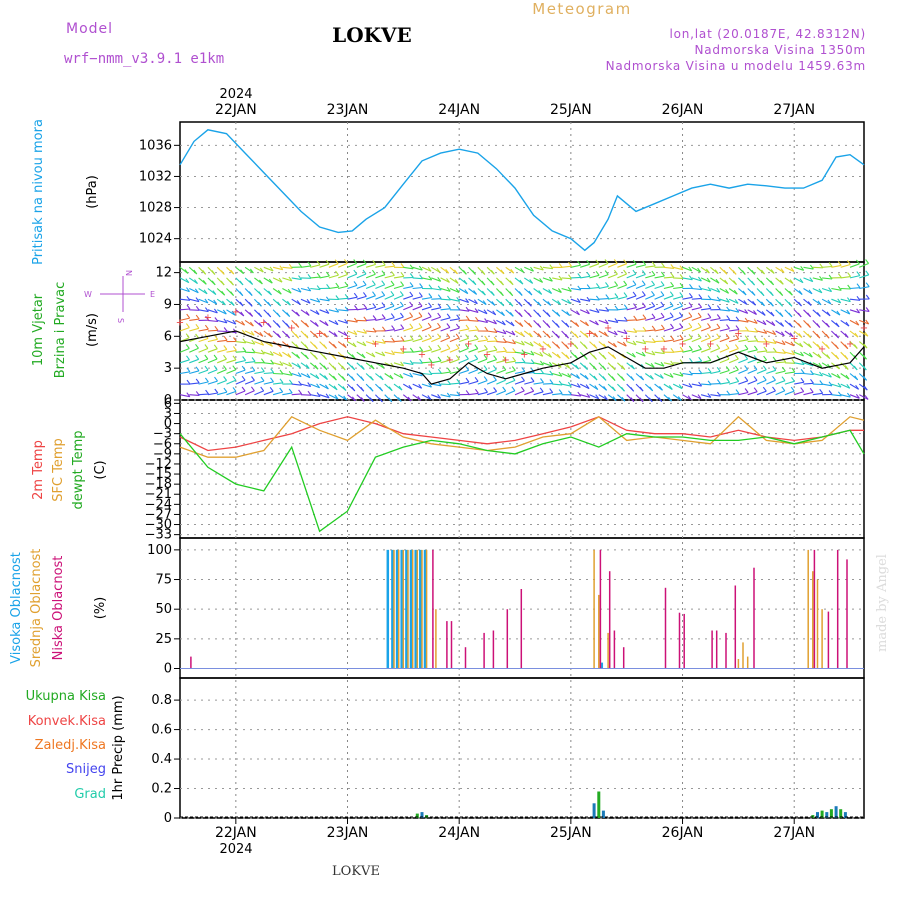 Image resolution: width=900 pixels, height=900 pixels. I want to click on precip-legend-snow: Snijeg, so click(86, 769).